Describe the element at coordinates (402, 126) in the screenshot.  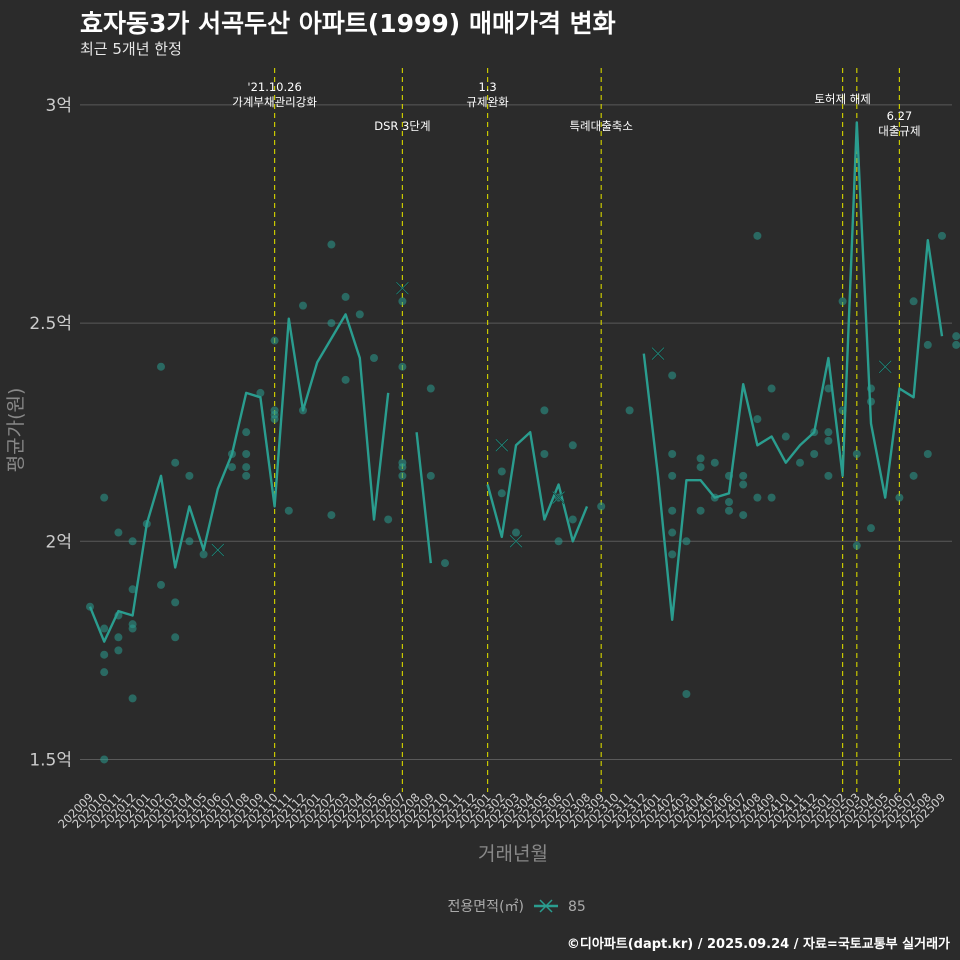
I see `event-label: DSR 3단계` at that location.